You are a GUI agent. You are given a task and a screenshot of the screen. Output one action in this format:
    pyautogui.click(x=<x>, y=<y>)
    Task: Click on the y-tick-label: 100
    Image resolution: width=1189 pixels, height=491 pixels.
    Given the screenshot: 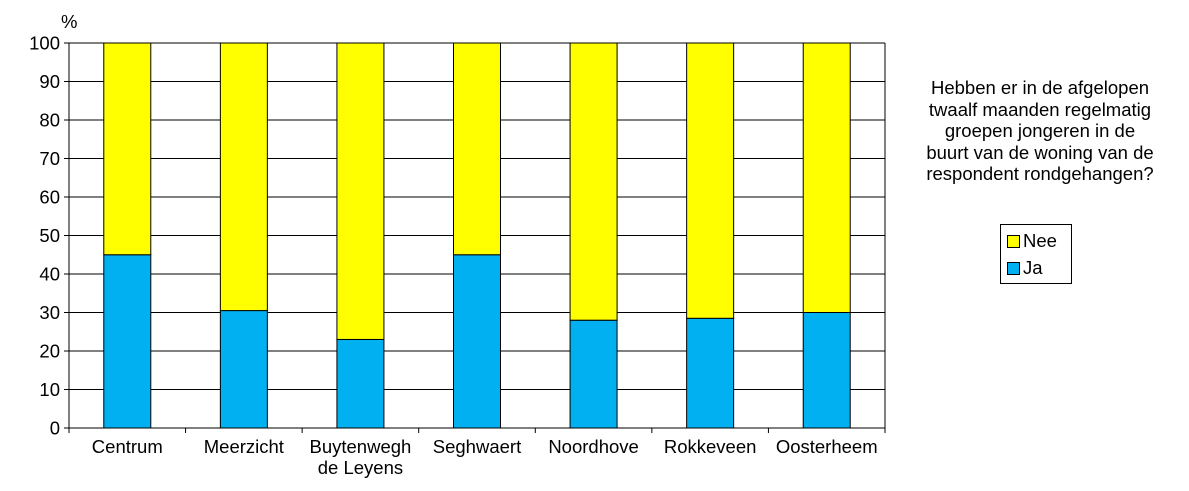 What is the action you would take?
    pyautogui.click(x=44, y=43)
    